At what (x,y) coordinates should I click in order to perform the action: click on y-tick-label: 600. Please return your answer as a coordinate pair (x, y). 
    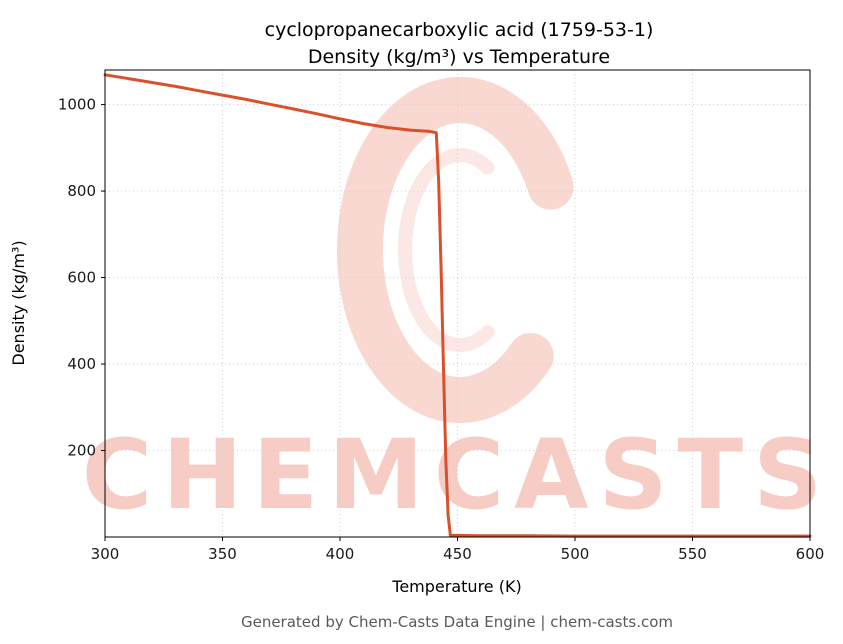
    Looking at the image, I should click on (81, 278).